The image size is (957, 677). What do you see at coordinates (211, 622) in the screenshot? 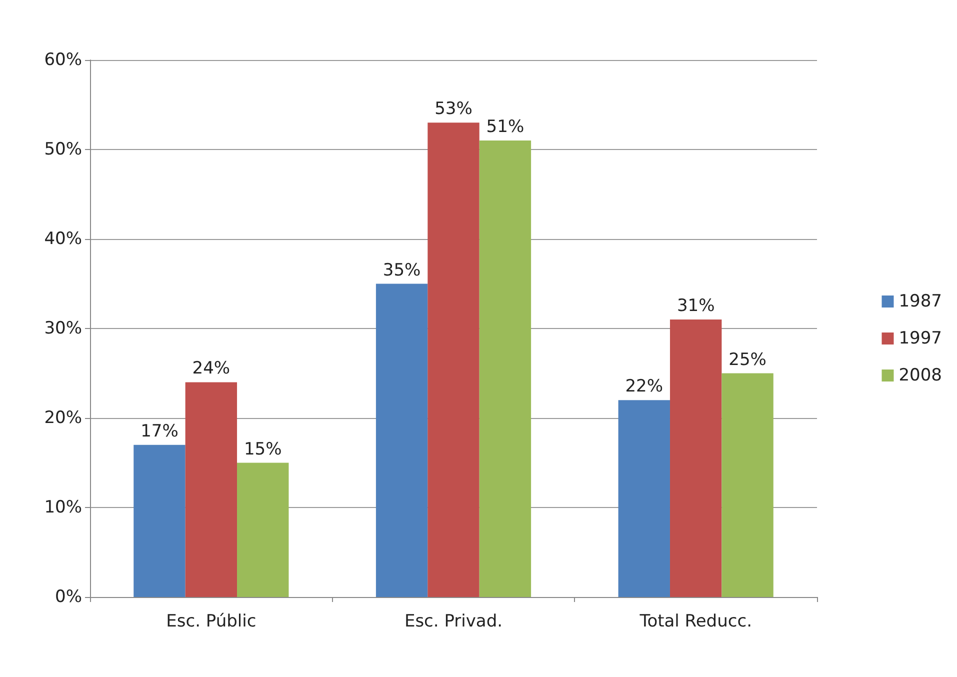
I see `x-tick-label: Esc. Públic` at bounding box center [211, 622].